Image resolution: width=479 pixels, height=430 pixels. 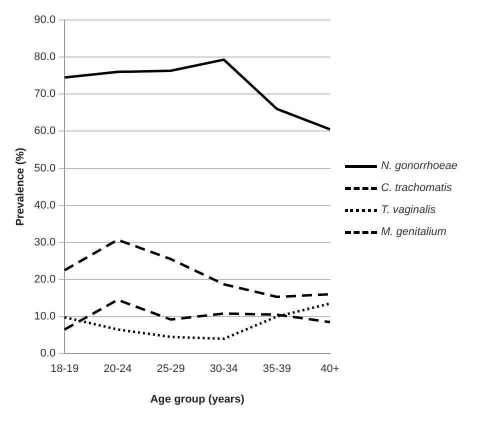 I want to click on legend-label: N. gonorrhoeae, so click(x=419, y=166).